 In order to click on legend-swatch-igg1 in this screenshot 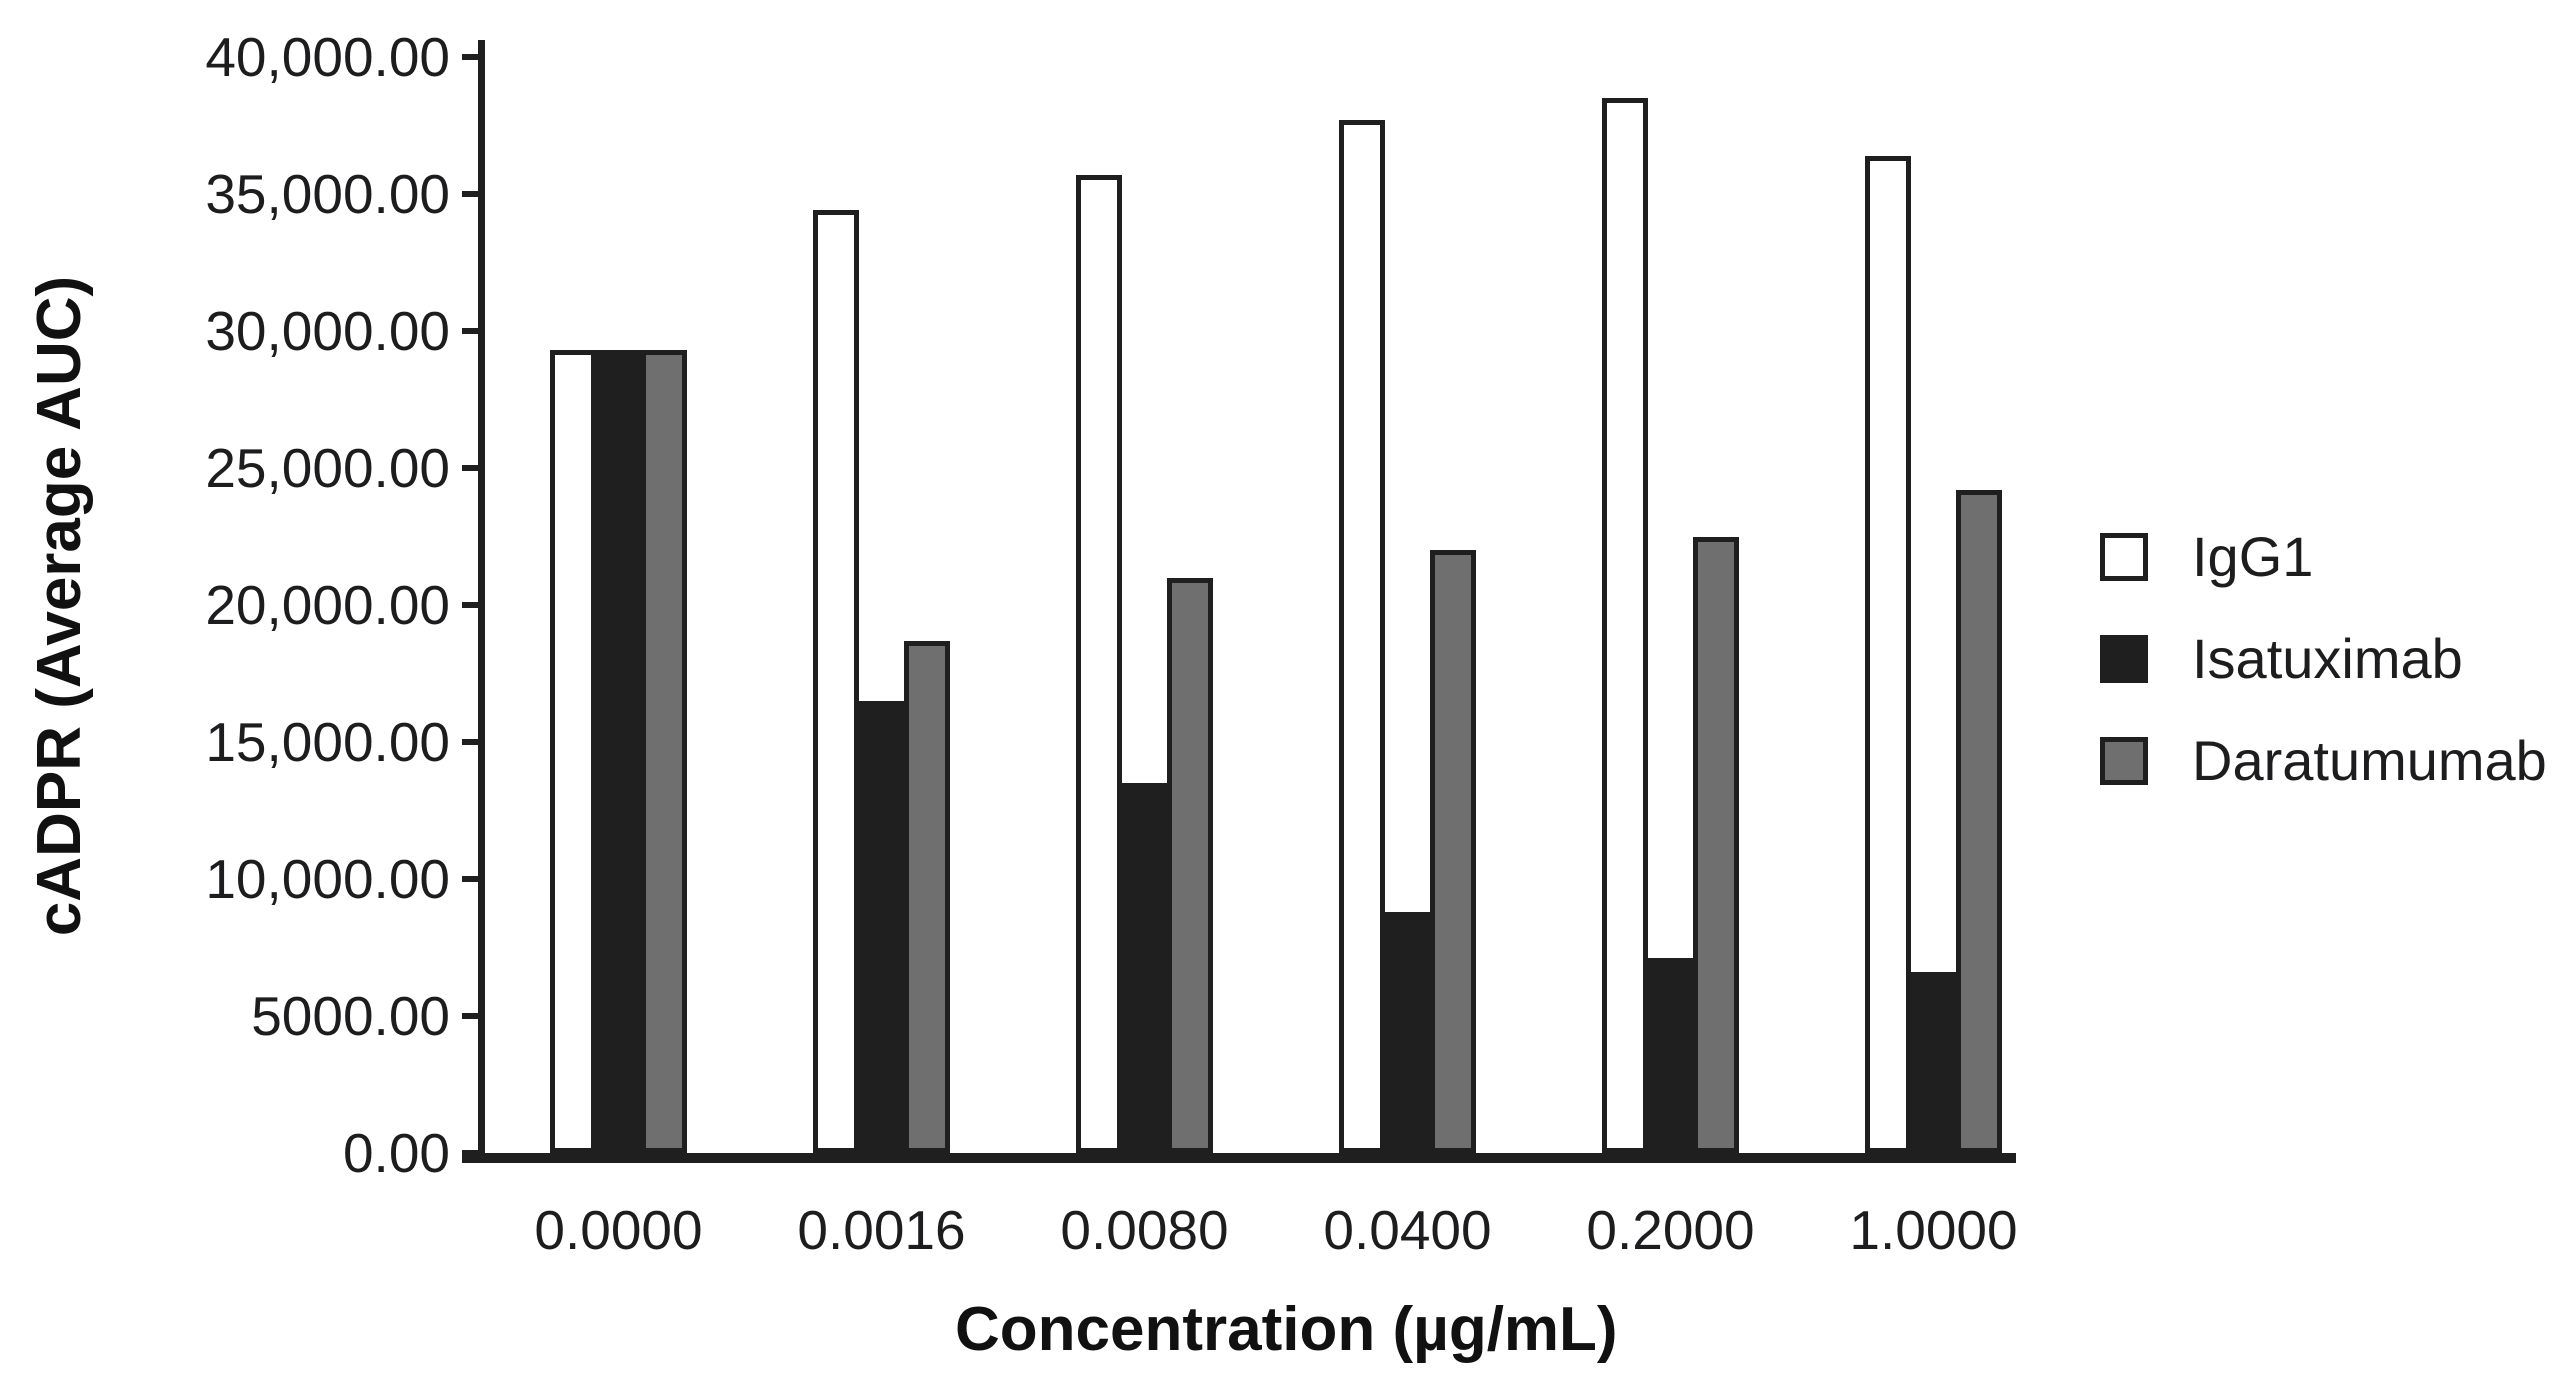, I will do `click(2124, 557)`.